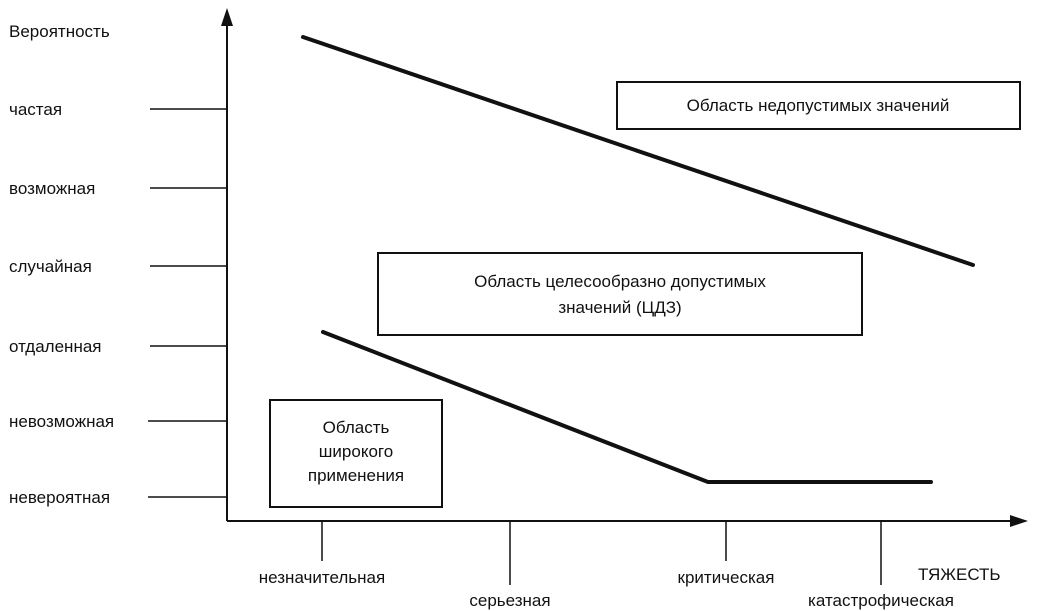 The width and height of the screenshot is (1041, 611). Describe the element at coordinates (356, 427) in the screenshot. I see `broad-region-label-line1: Область` at that location.